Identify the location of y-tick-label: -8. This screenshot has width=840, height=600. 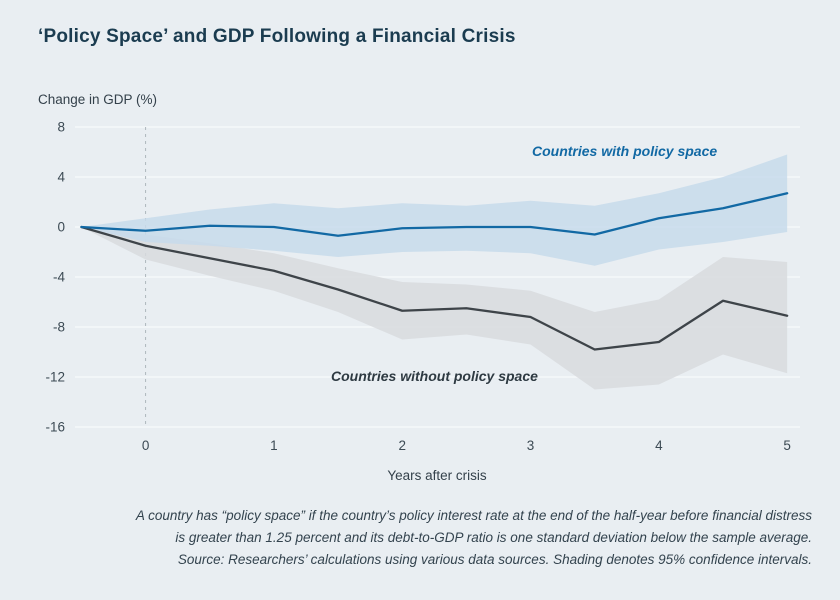
(59, 327).